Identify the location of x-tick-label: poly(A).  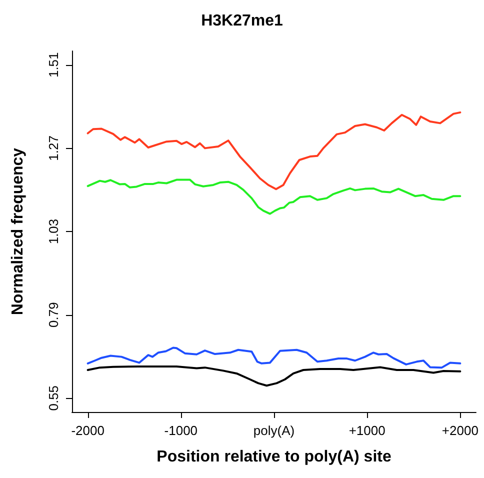
(274, 430).